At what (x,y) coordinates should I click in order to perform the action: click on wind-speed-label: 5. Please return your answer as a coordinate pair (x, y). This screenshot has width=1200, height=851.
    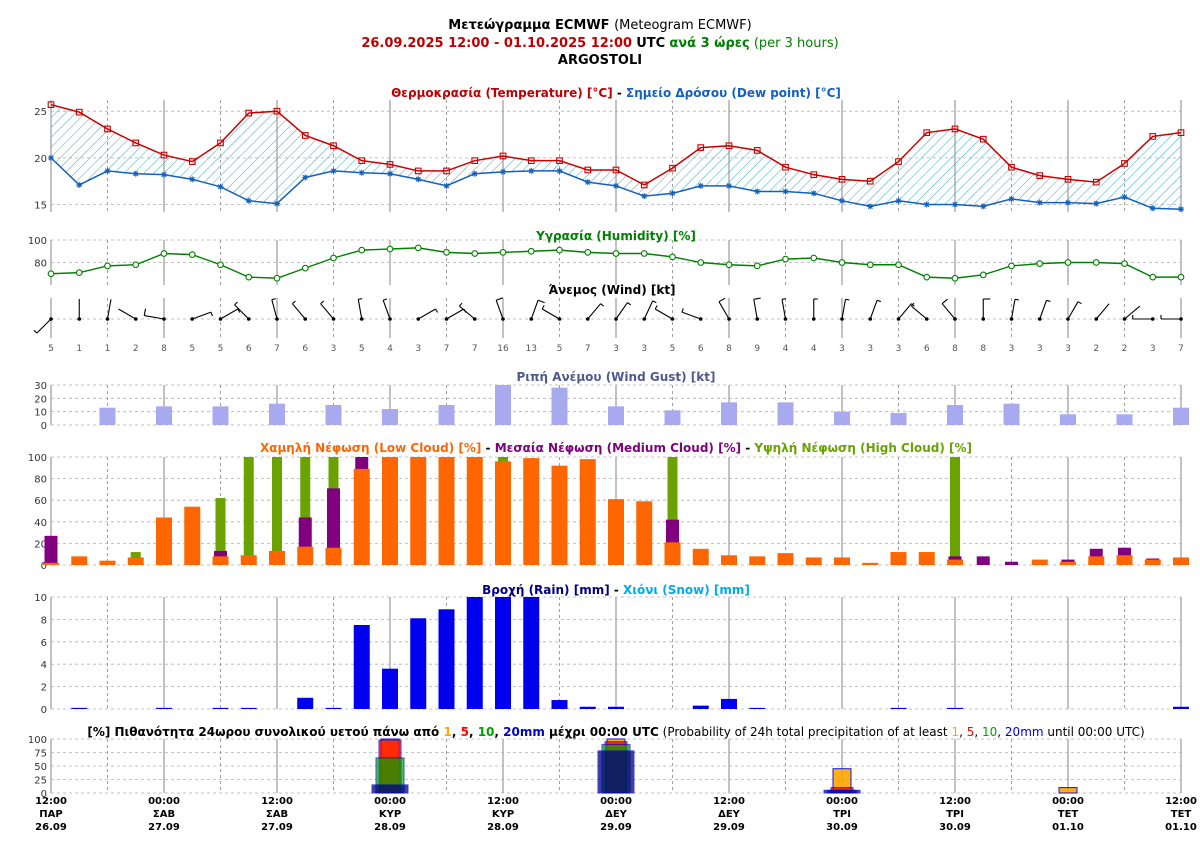
    Looking at the image, I should click on (51, 349).